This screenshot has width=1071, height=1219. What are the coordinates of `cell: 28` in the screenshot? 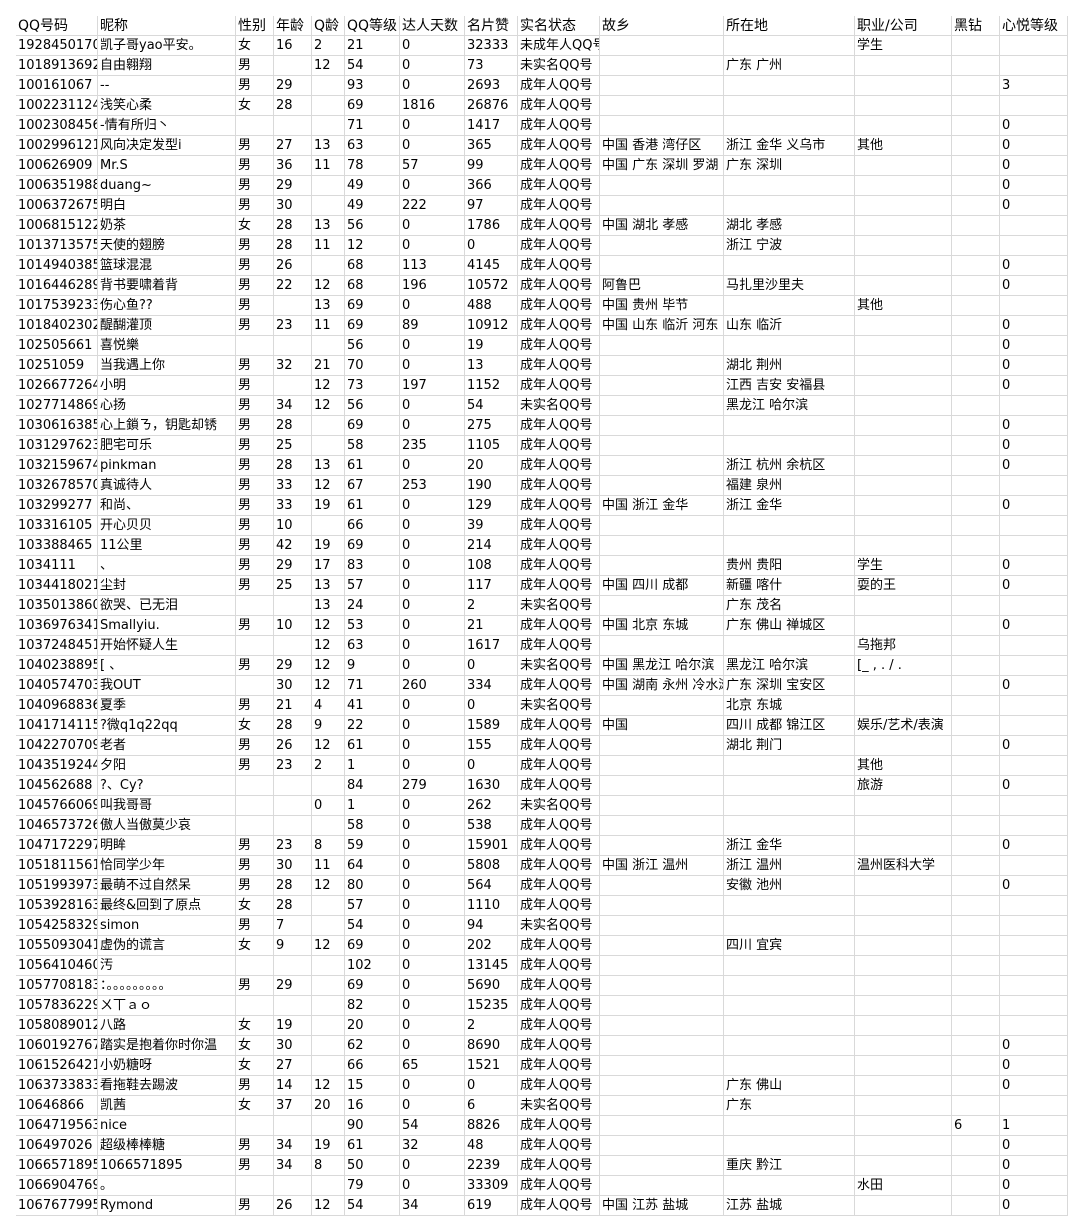 It's located at (293, 466).